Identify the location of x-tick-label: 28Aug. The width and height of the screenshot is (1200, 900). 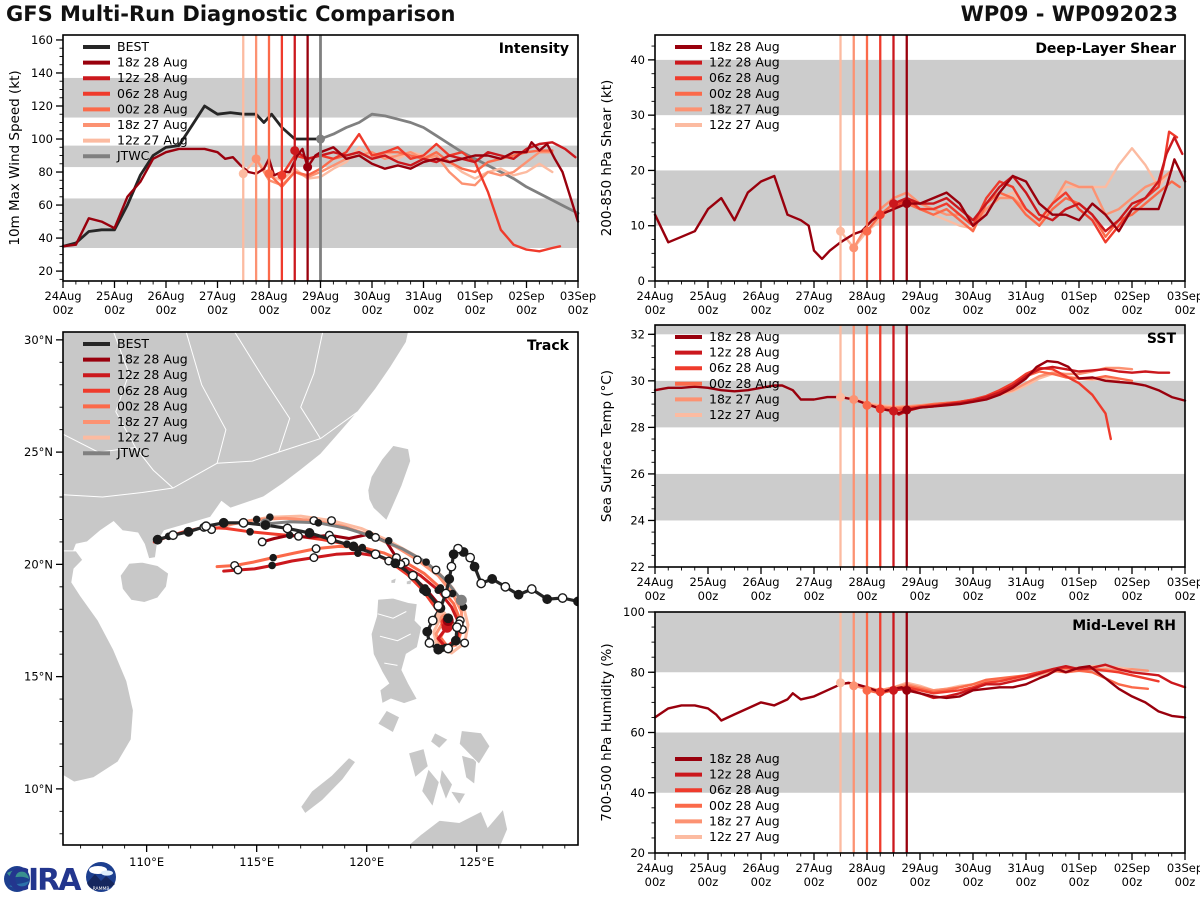
(268, 296).